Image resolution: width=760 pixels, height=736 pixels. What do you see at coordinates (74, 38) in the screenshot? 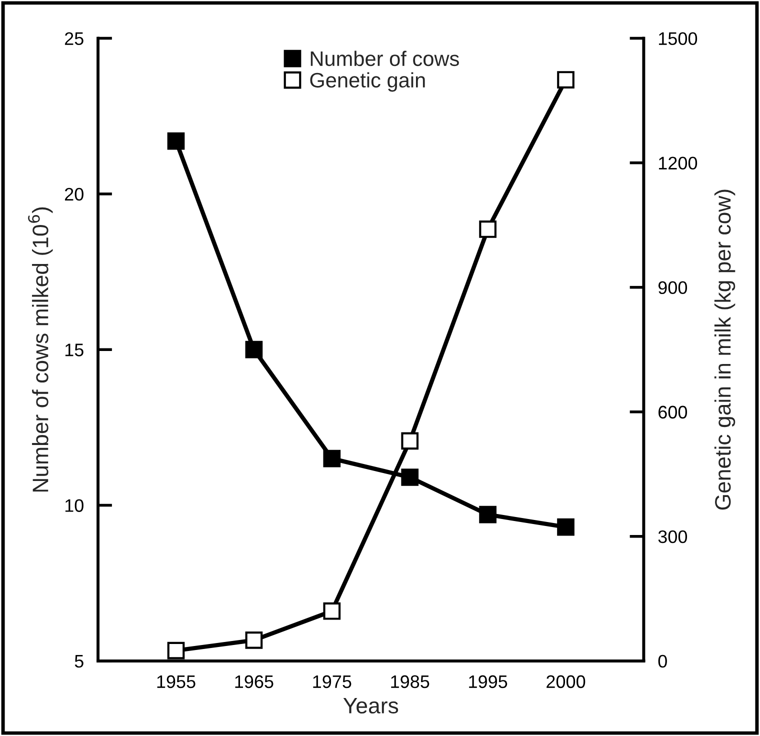
I see `y-tick-label: 25` at bounding box center [74, 38].